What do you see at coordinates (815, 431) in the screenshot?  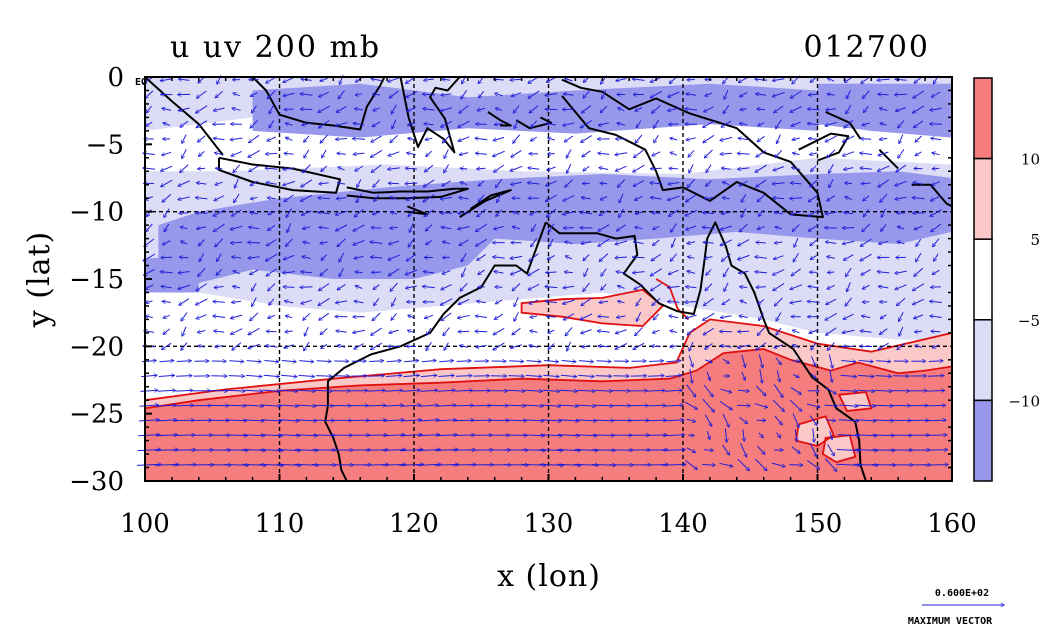 I see `weak-westerly-pocket` at bounding box center [815, 431].